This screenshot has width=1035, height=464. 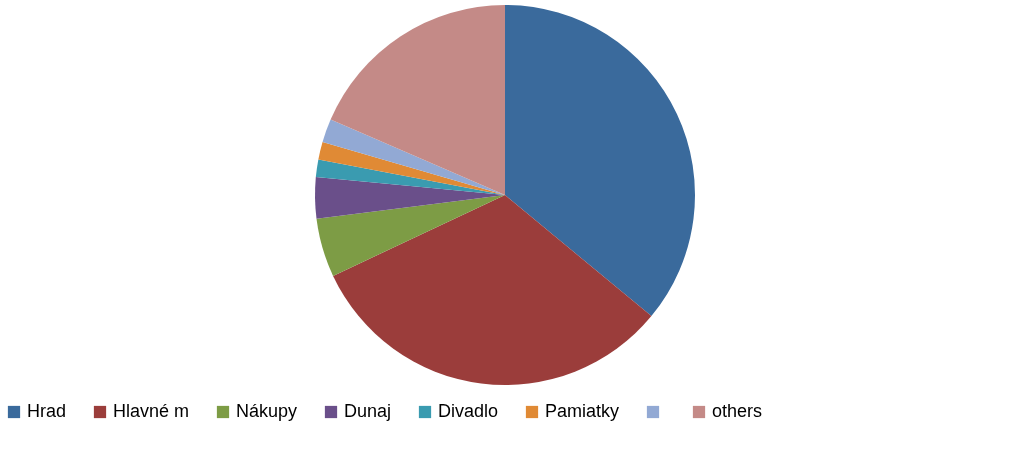 I want to click on legend-label: Dunaj, so click(x=368, y=411).